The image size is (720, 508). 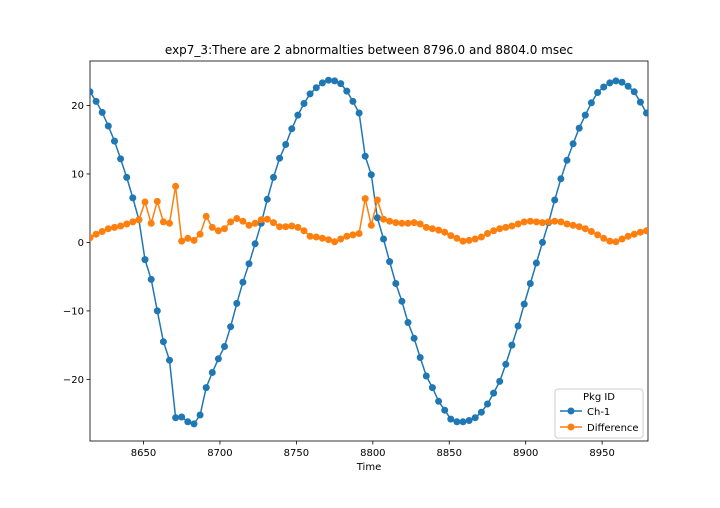 I want to click on x-tick-label: 8850, so click(x=449, y=453).